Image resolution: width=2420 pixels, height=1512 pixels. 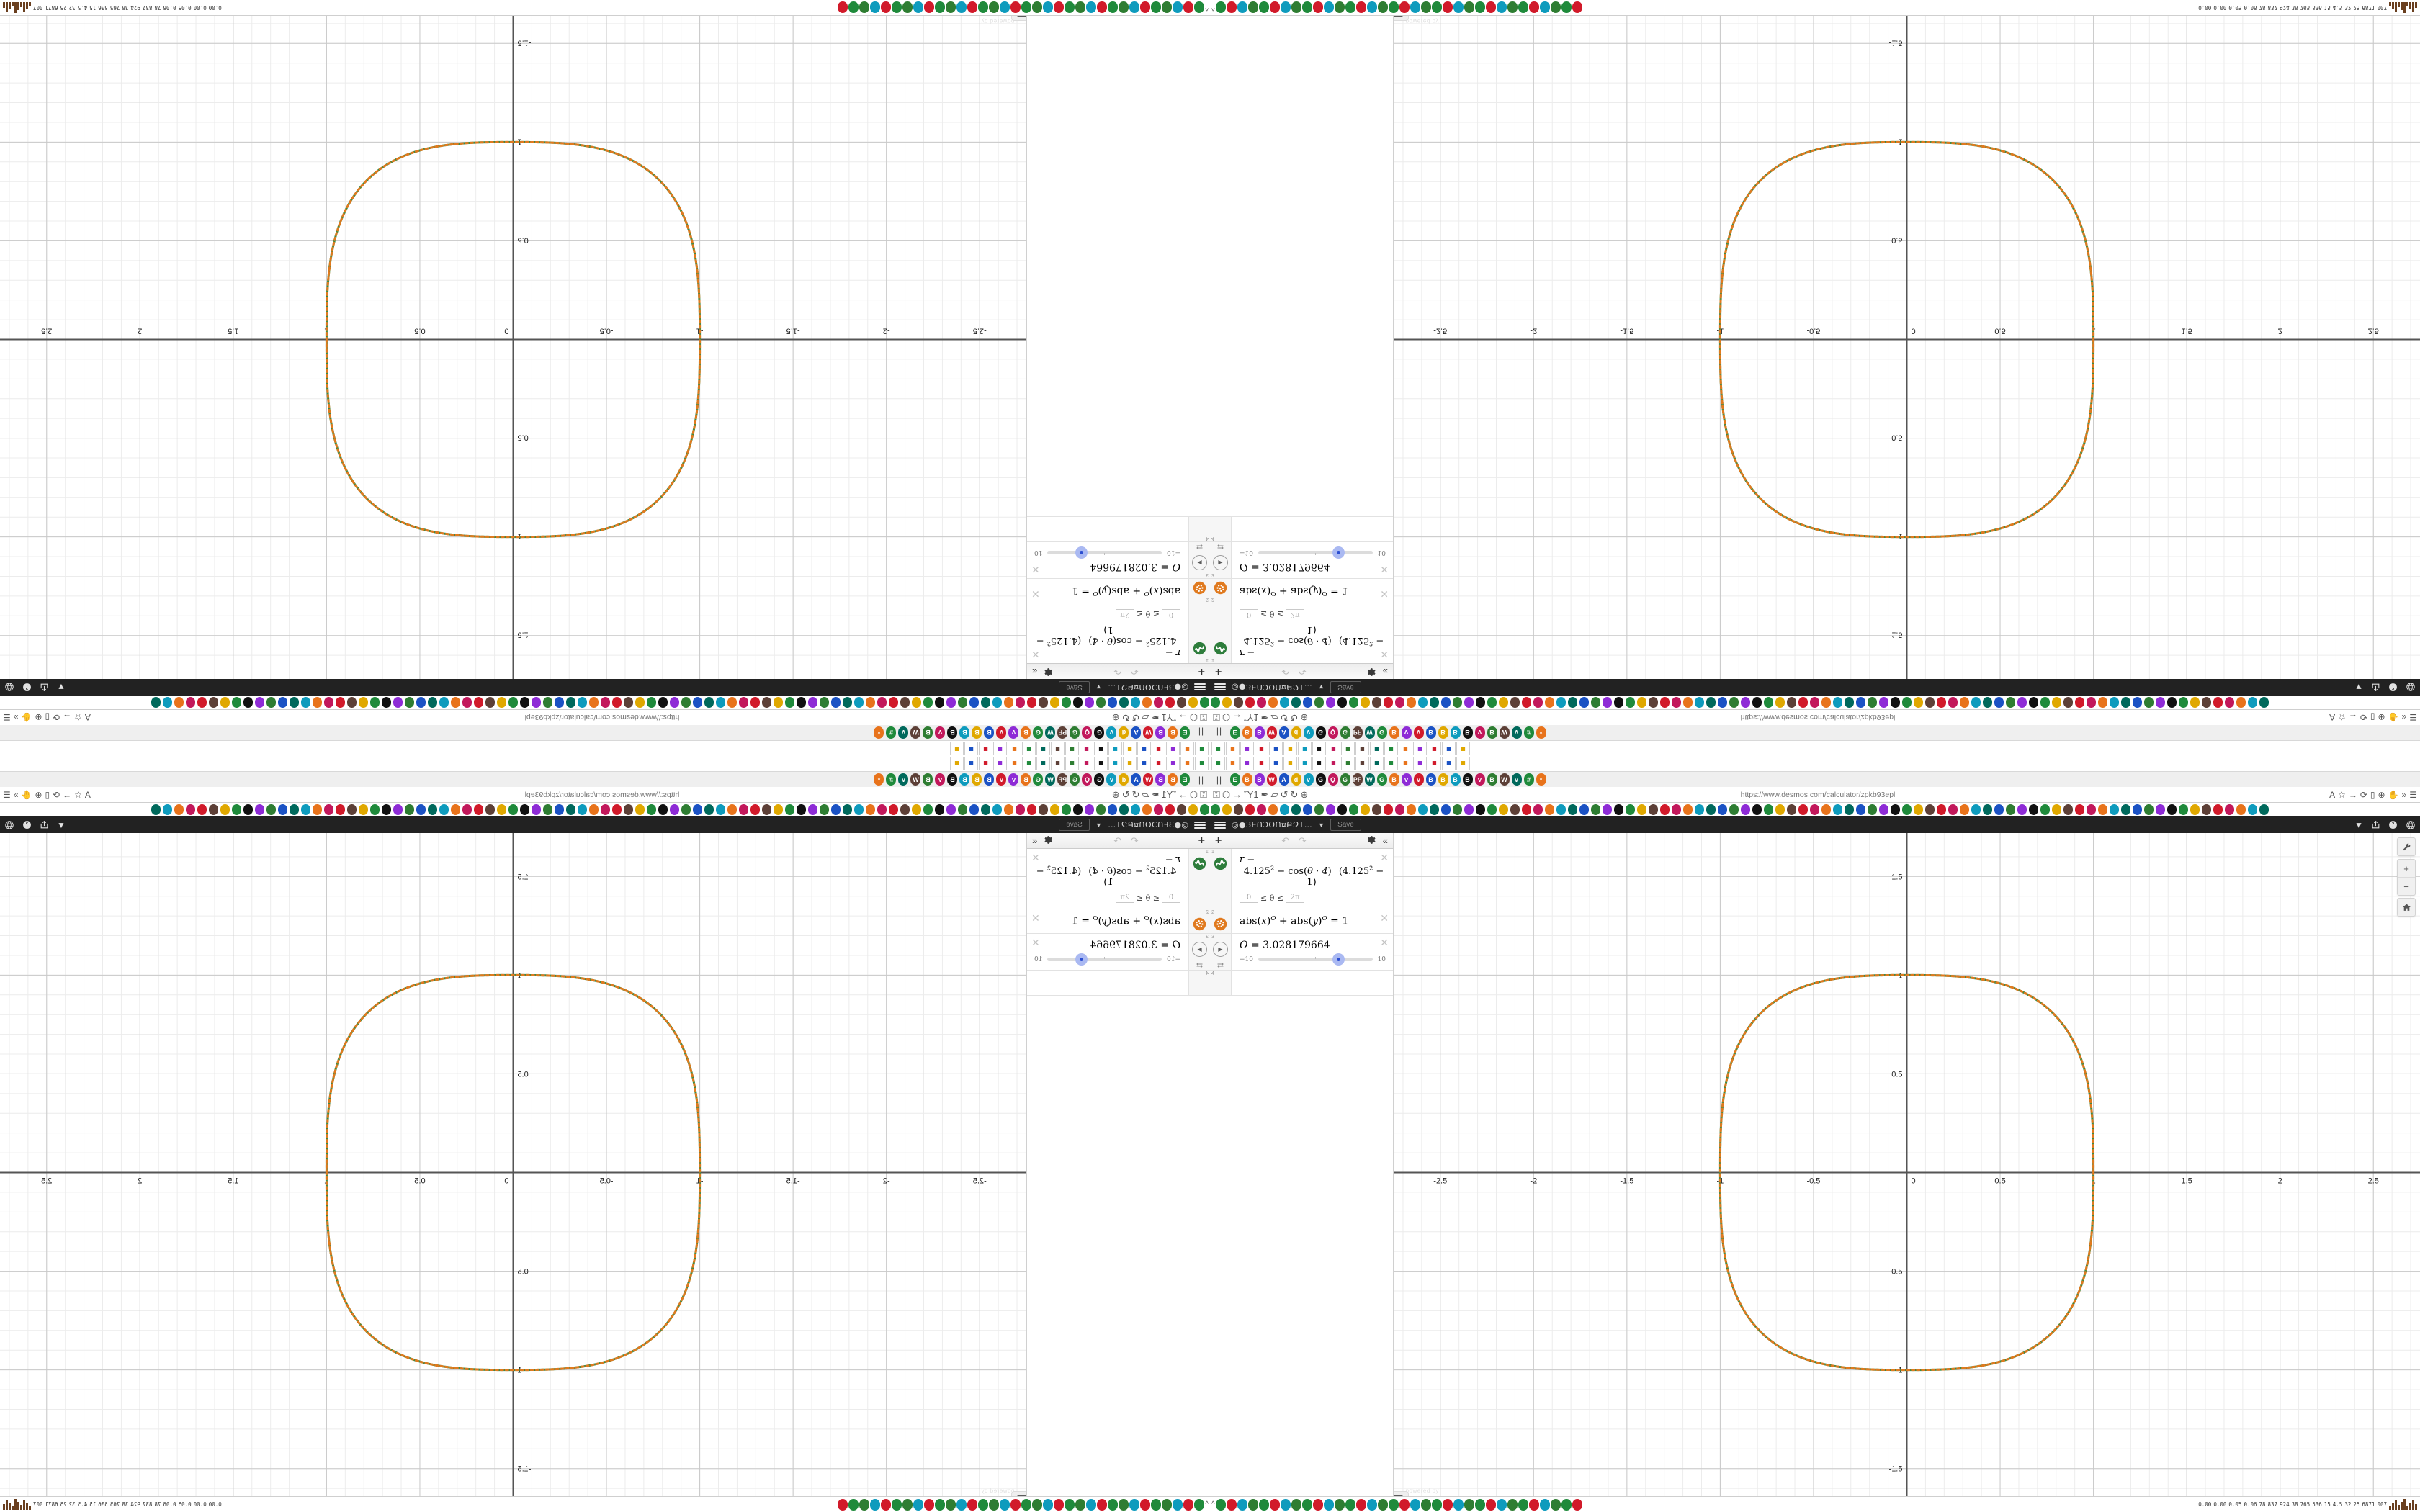 What do you see at coordinates (1155, 718) in the screenshot?
I see `rainbow-pen-icon: ✒` at bounding box center [1155, 718].